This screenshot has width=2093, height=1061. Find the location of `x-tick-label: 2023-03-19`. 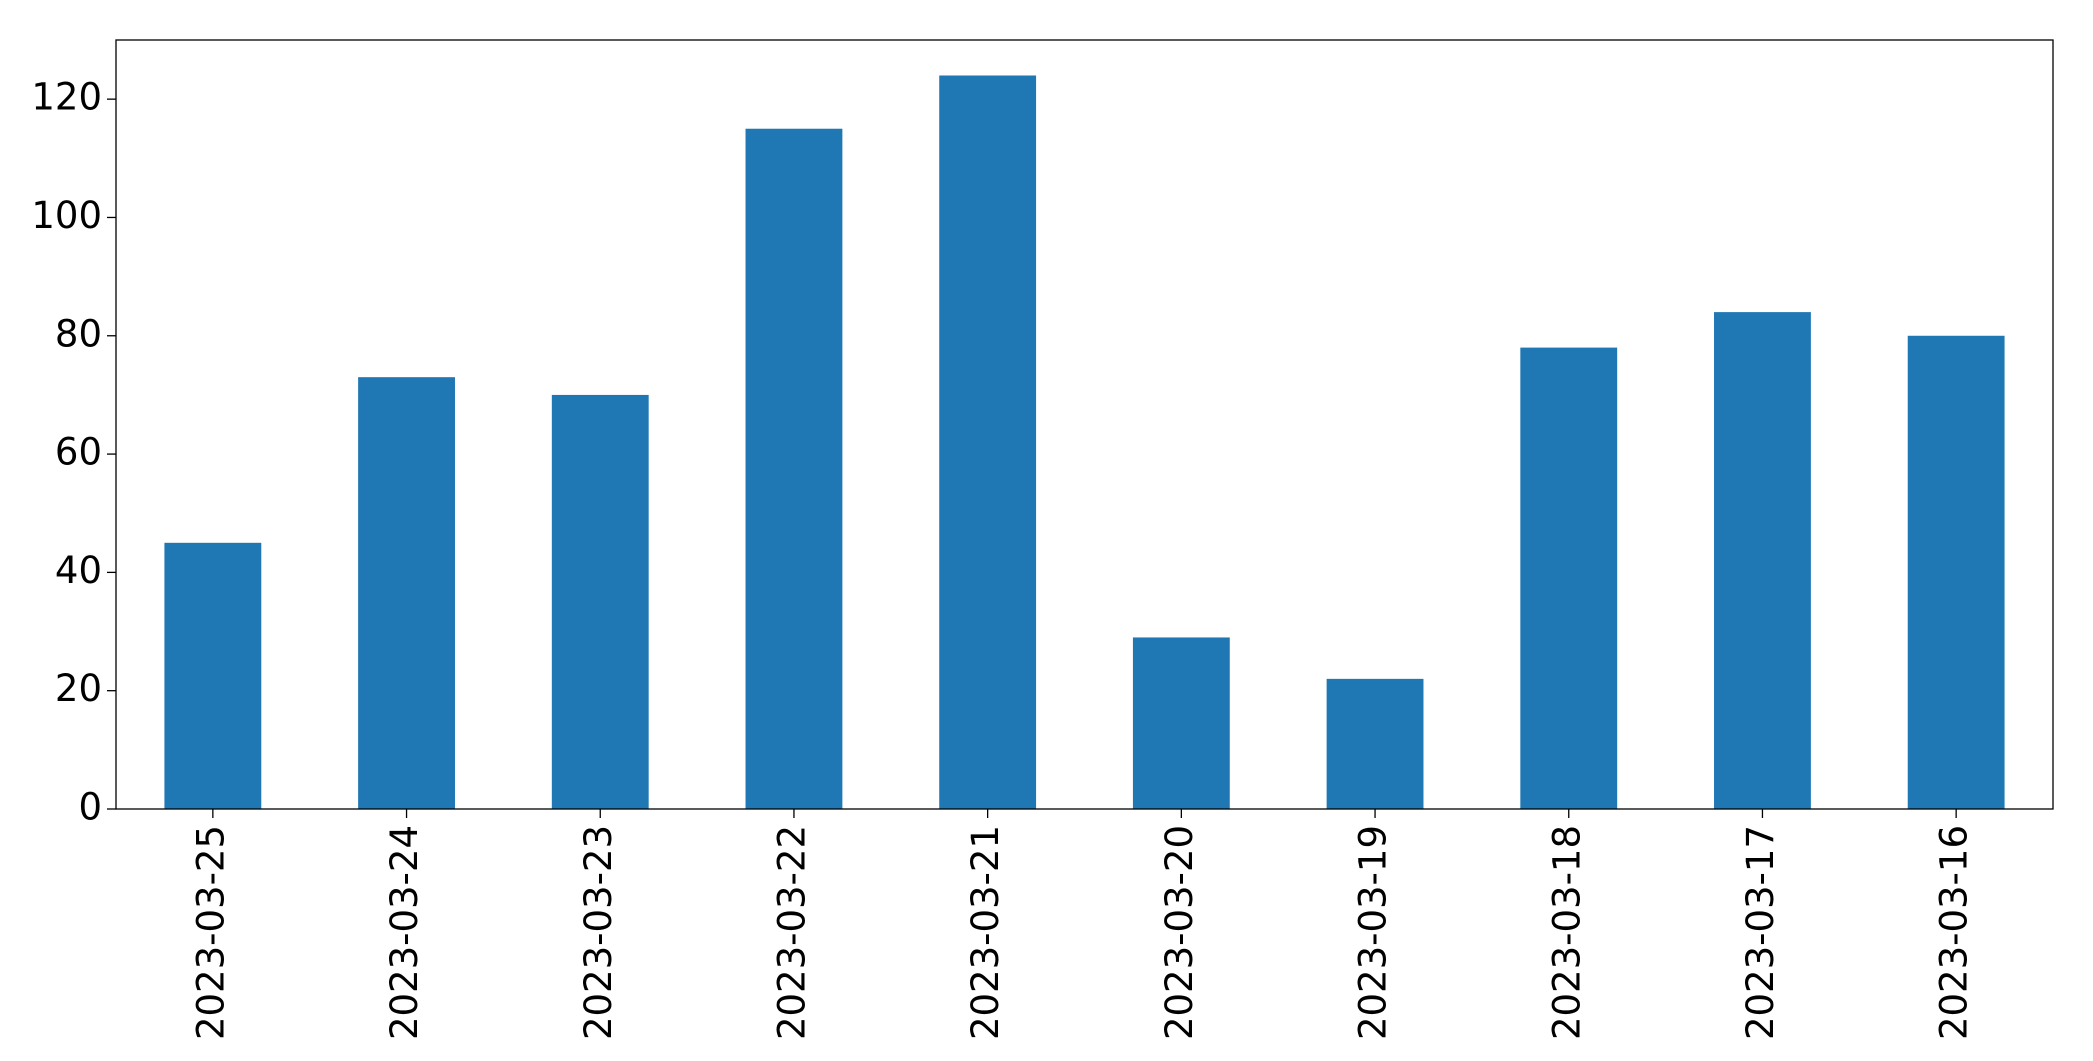

x-tick-label: 2023-03-19 is located at coordinates (1373, 932).